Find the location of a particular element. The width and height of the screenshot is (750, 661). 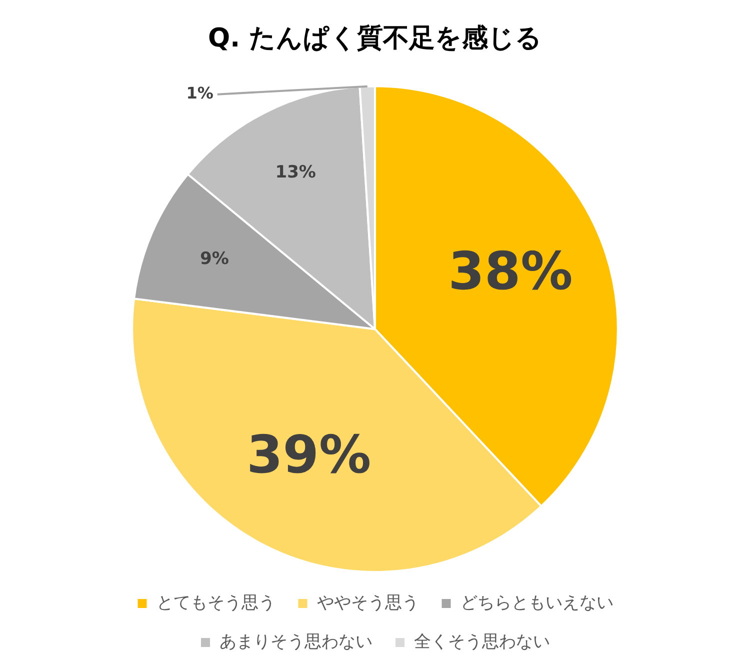

legend-label: 全くそう思わない is located at coordinates (482, 642).